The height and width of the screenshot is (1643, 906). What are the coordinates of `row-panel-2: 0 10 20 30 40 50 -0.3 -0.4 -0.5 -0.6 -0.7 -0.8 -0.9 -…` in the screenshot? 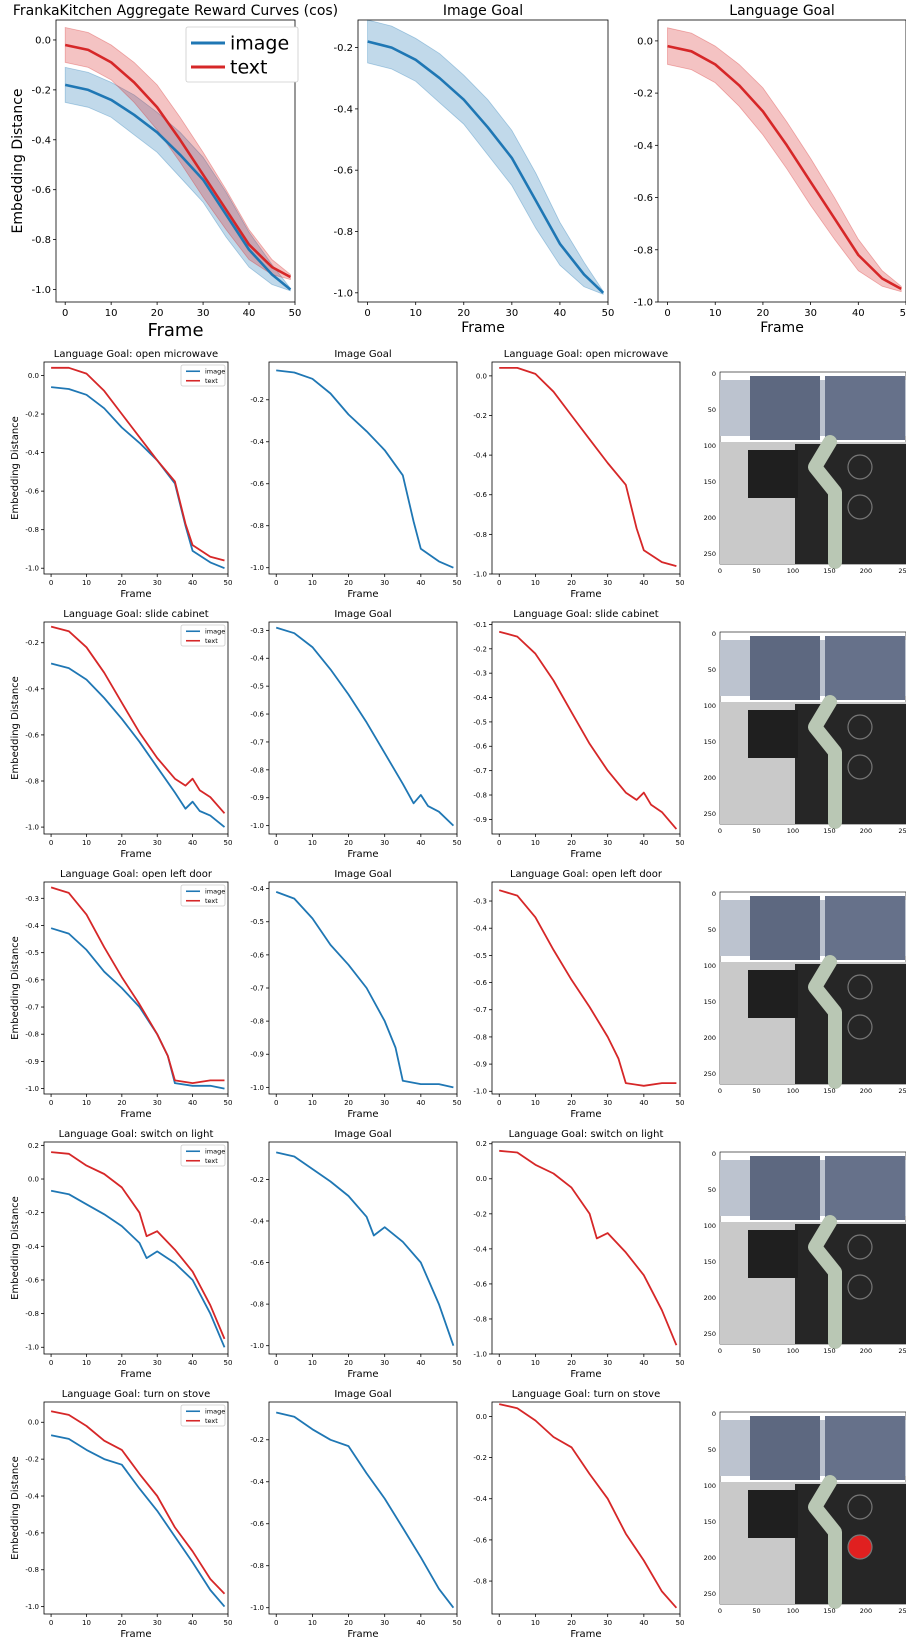 It's located at (355, 734).